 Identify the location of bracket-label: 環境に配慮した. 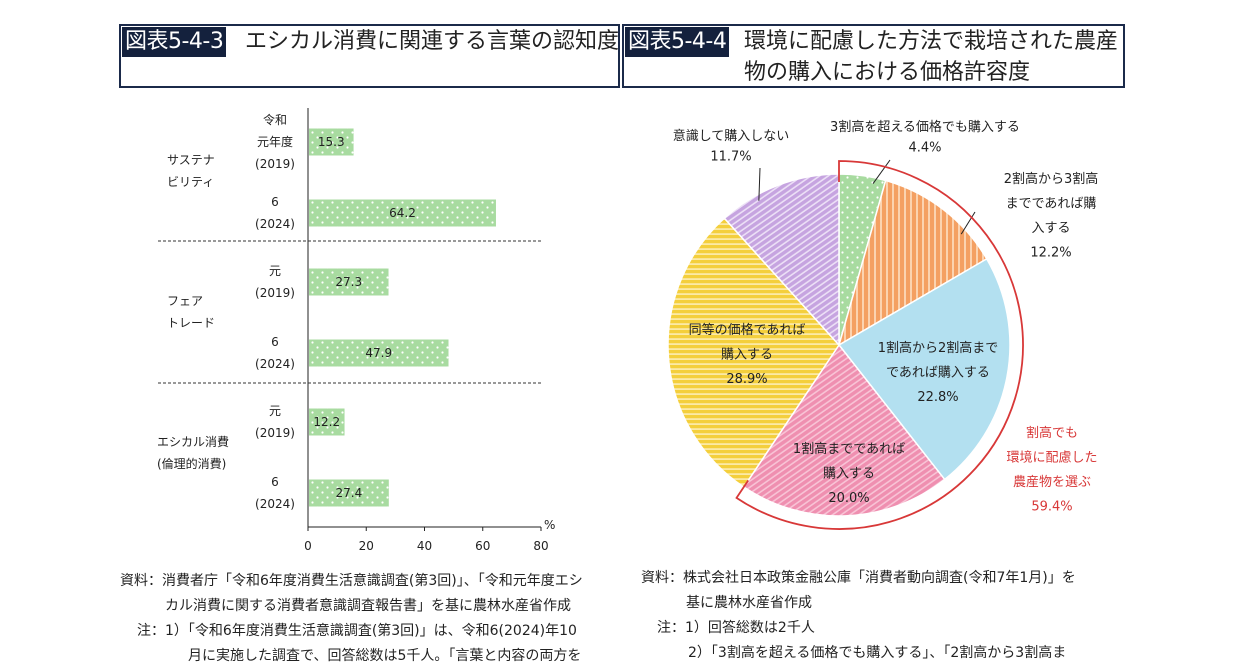
(1051, 458).